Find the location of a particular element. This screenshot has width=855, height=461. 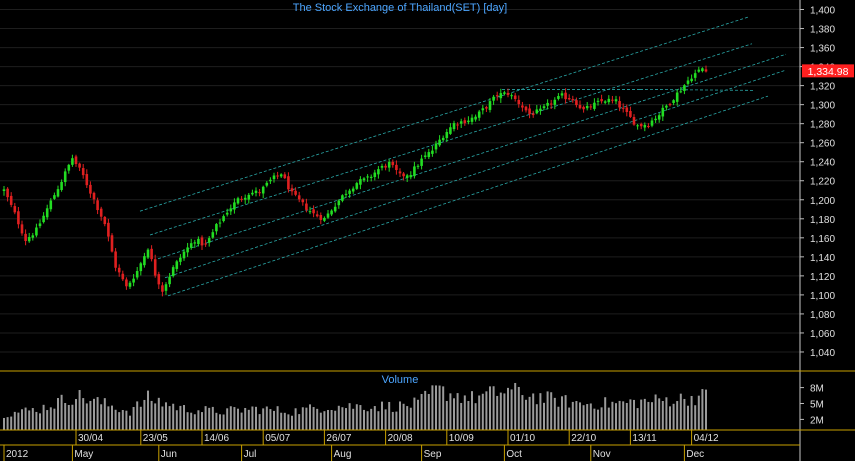

month-tick-label: Dec is located at coordinates (695, 454).